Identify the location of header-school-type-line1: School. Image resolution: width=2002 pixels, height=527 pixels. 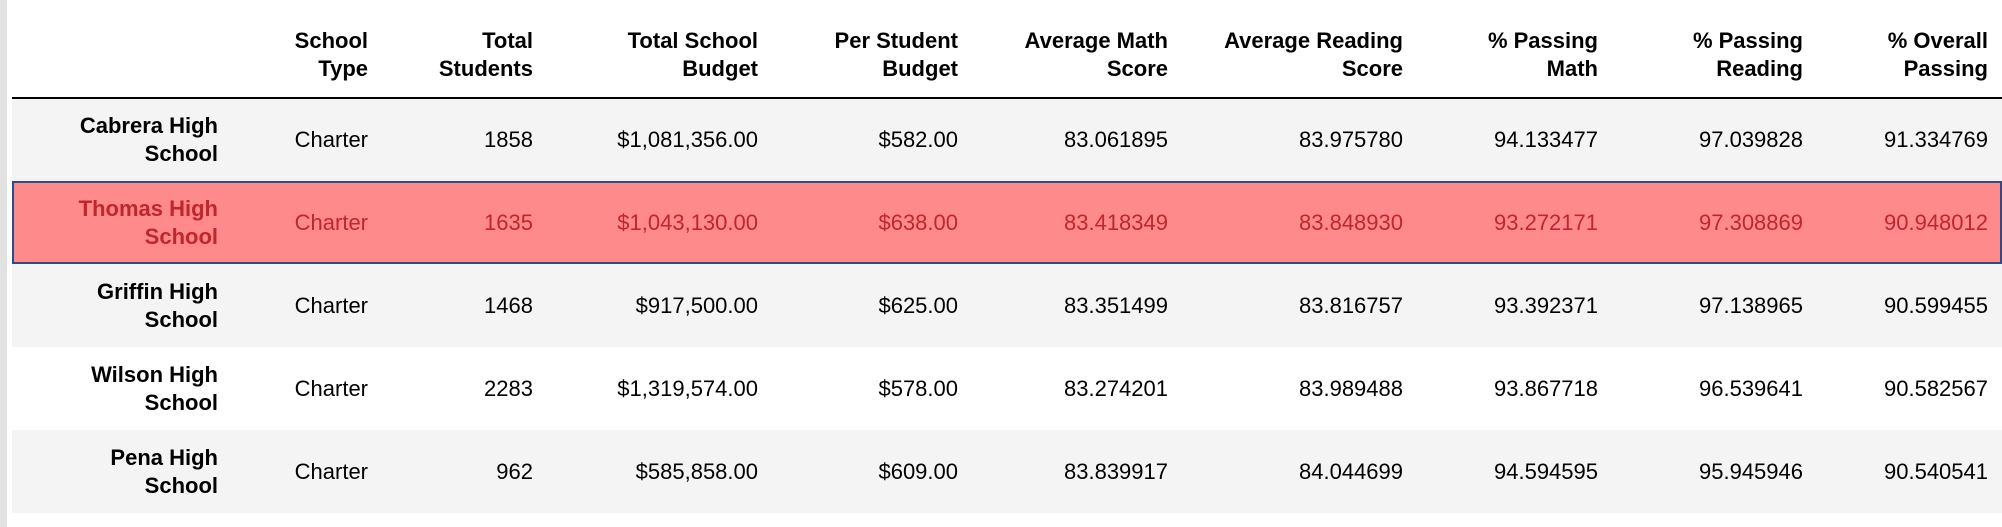
(331, 40).